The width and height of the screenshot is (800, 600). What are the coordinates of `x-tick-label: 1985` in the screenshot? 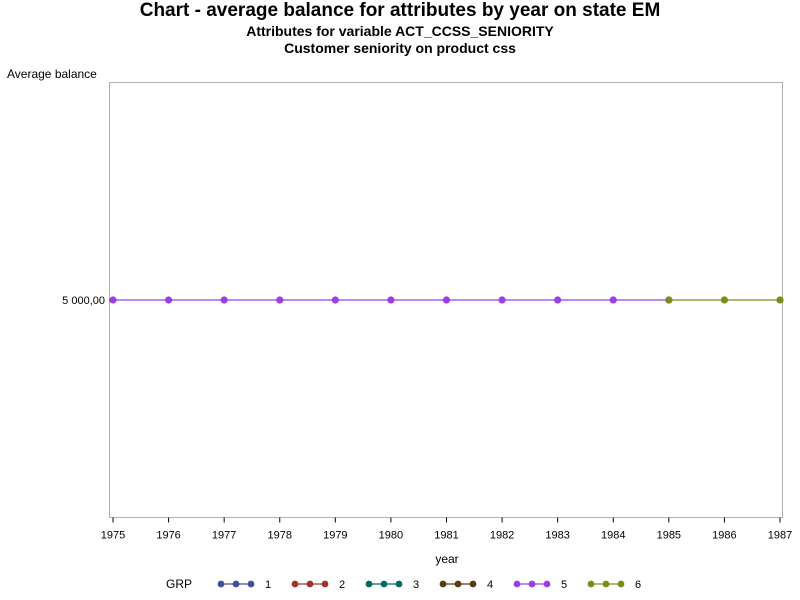 It's located at (669, 536).